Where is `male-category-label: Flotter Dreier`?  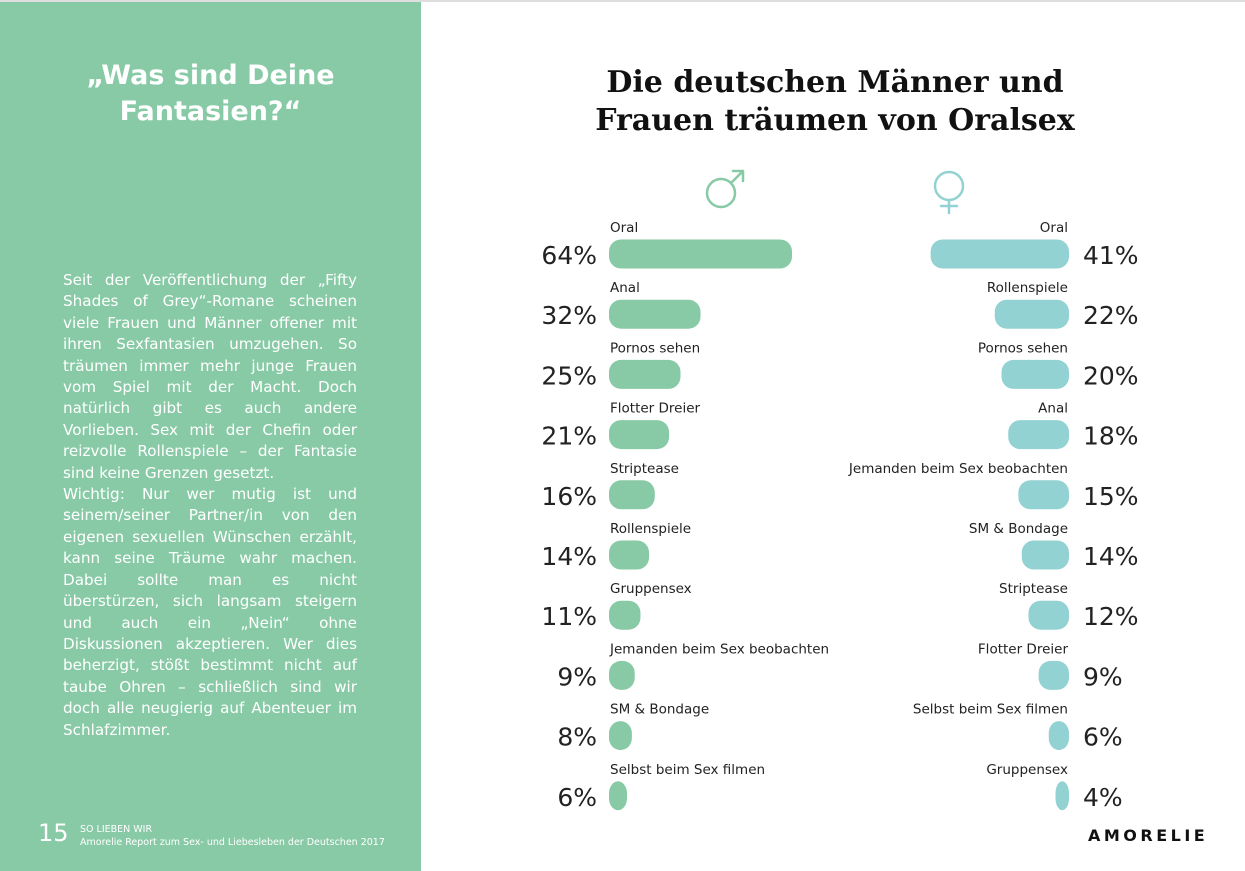
male-category-label: Flotter Dreier is located at coordinates (655, 409).